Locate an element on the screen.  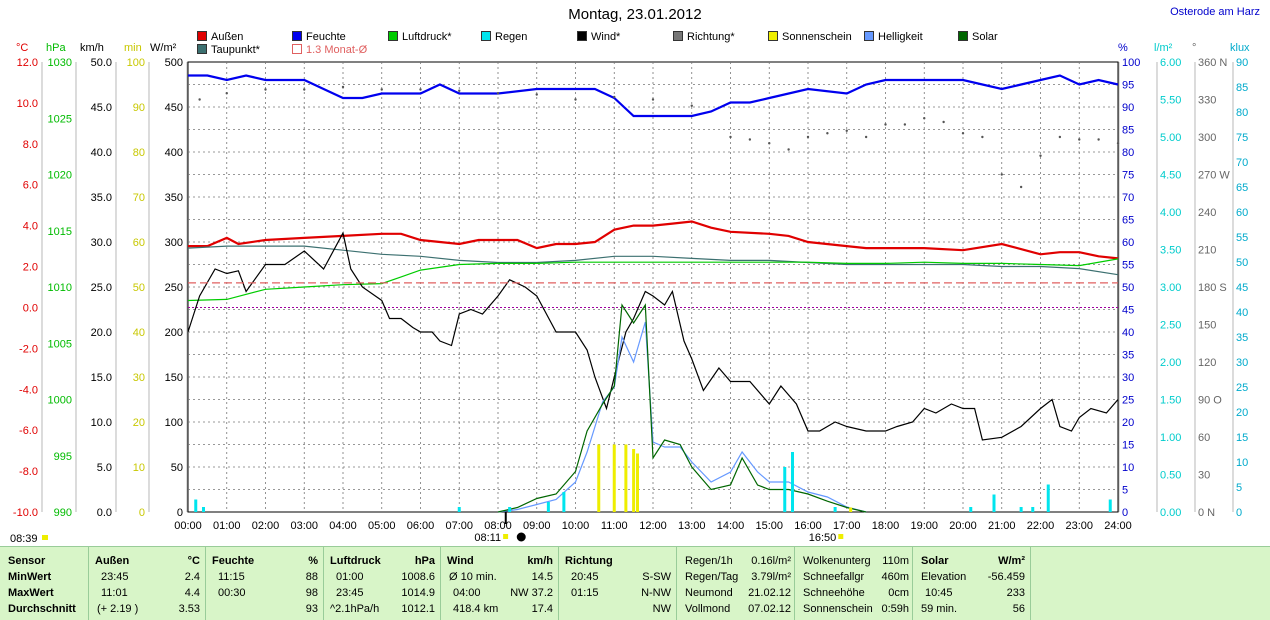
legend-item: 1.3 Monat-Ø is located at coordinates (329, 50).